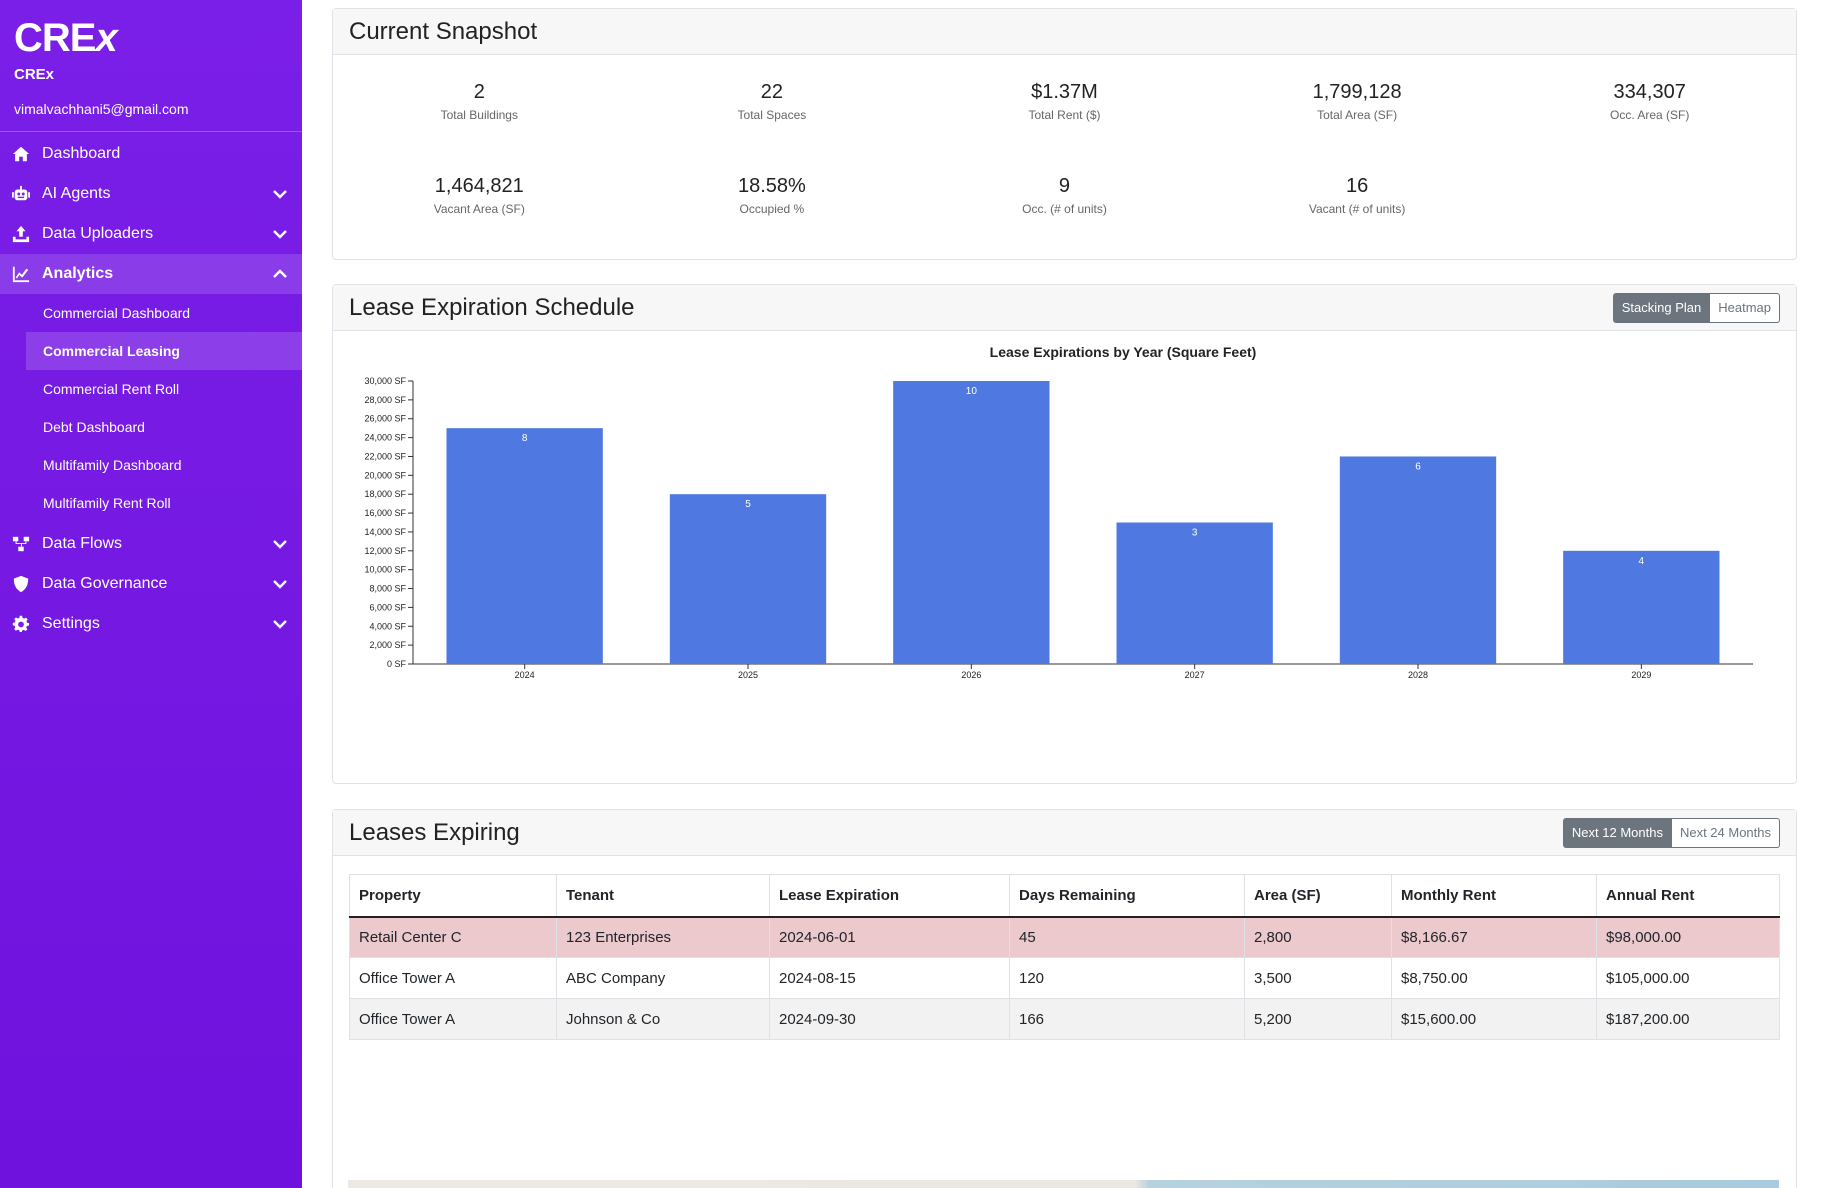 The height and width of the screenshot is (1188, 1841). I want to click on y-tick-label: 30,000 SF, so click(385, 381).